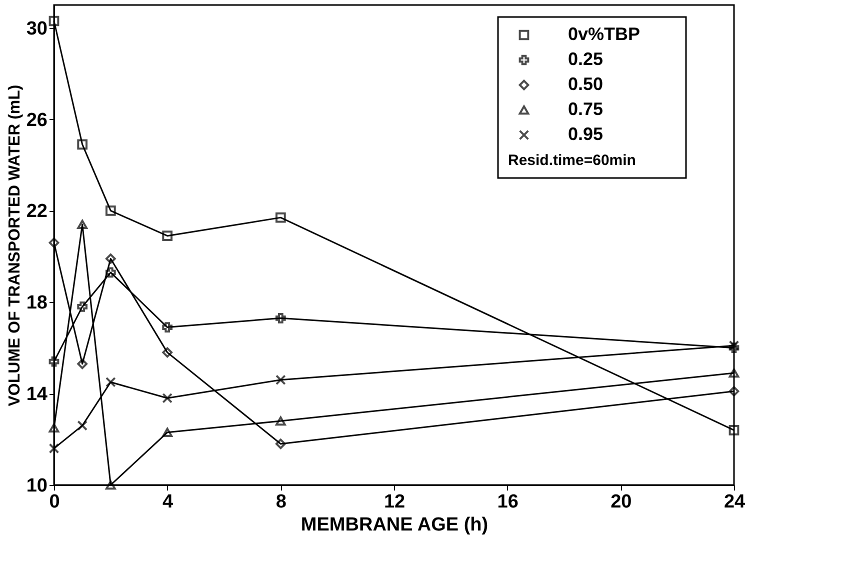 The image size is (854, 578). I want to click on y-tick-label: 30, so click(37, 29).